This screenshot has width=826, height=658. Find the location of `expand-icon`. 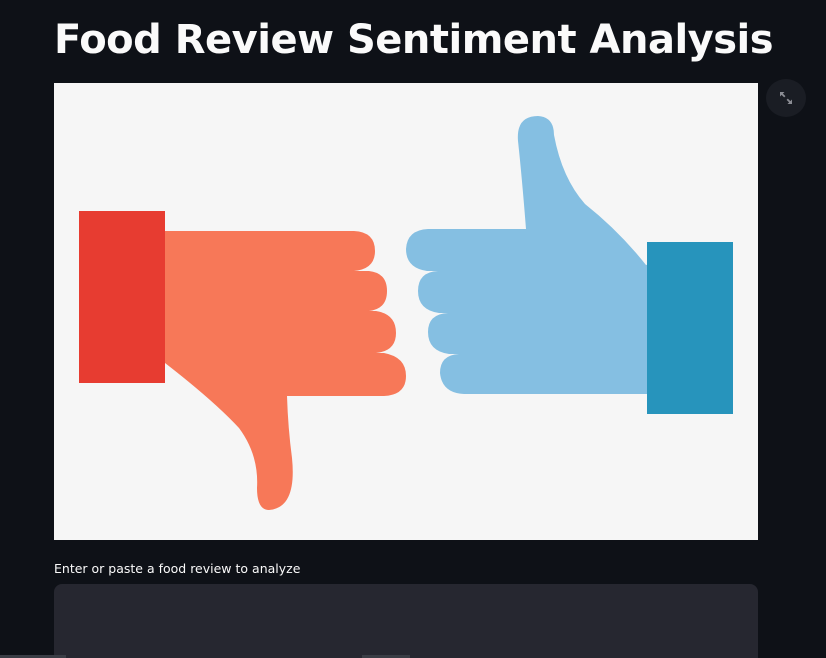

expand-icon is located at coordinates (786, 98).